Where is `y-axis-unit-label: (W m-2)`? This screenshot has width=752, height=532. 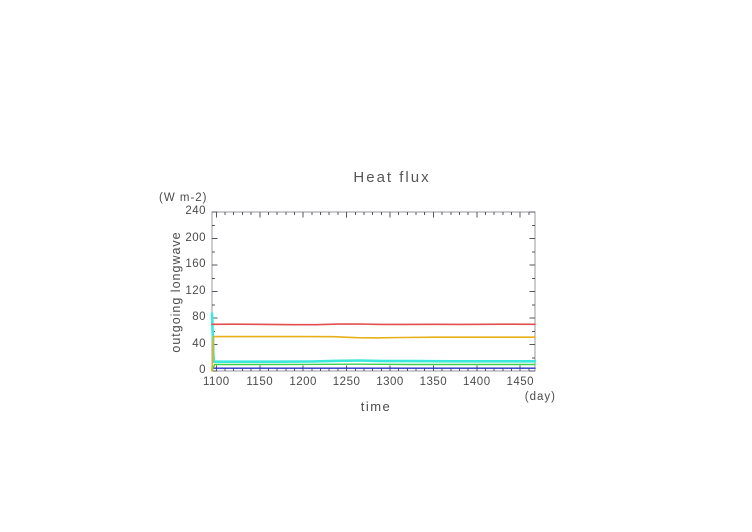 y-axis-unit-label: (W m-2) is located at coordinates (183, 198).